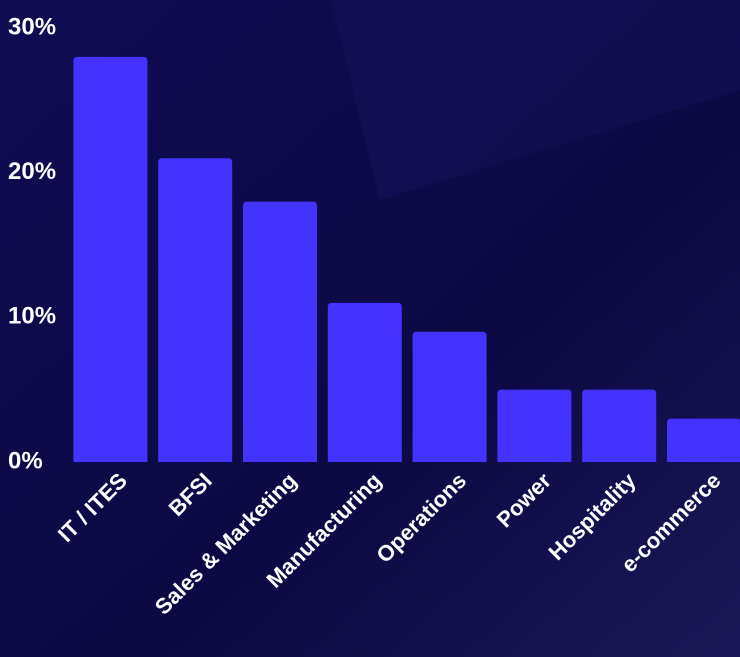  I want to click on y-tick-label: 20%, so click(32, 171).